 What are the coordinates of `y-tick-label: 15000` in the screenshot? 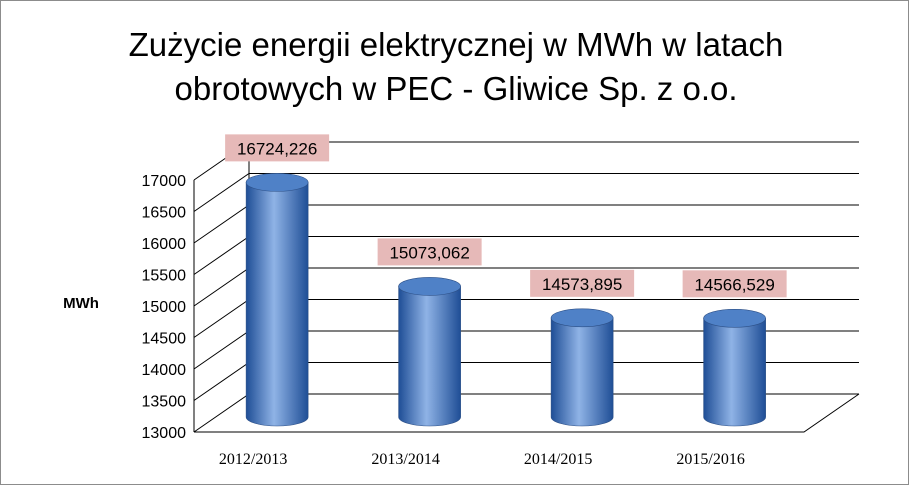 It's located at (164, 307).